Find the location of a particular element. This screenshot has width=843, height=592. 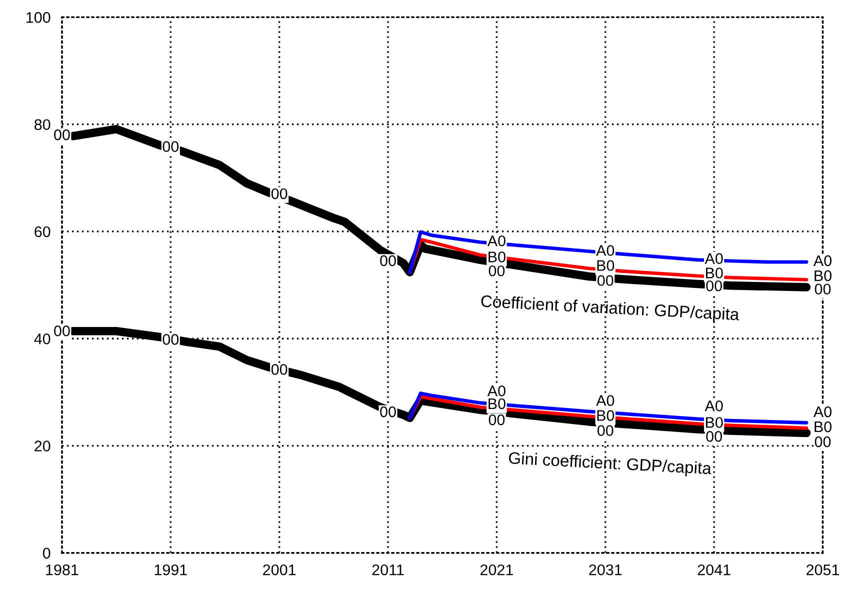

x-tick-label: 2021 is located at coordinates (496, 570).